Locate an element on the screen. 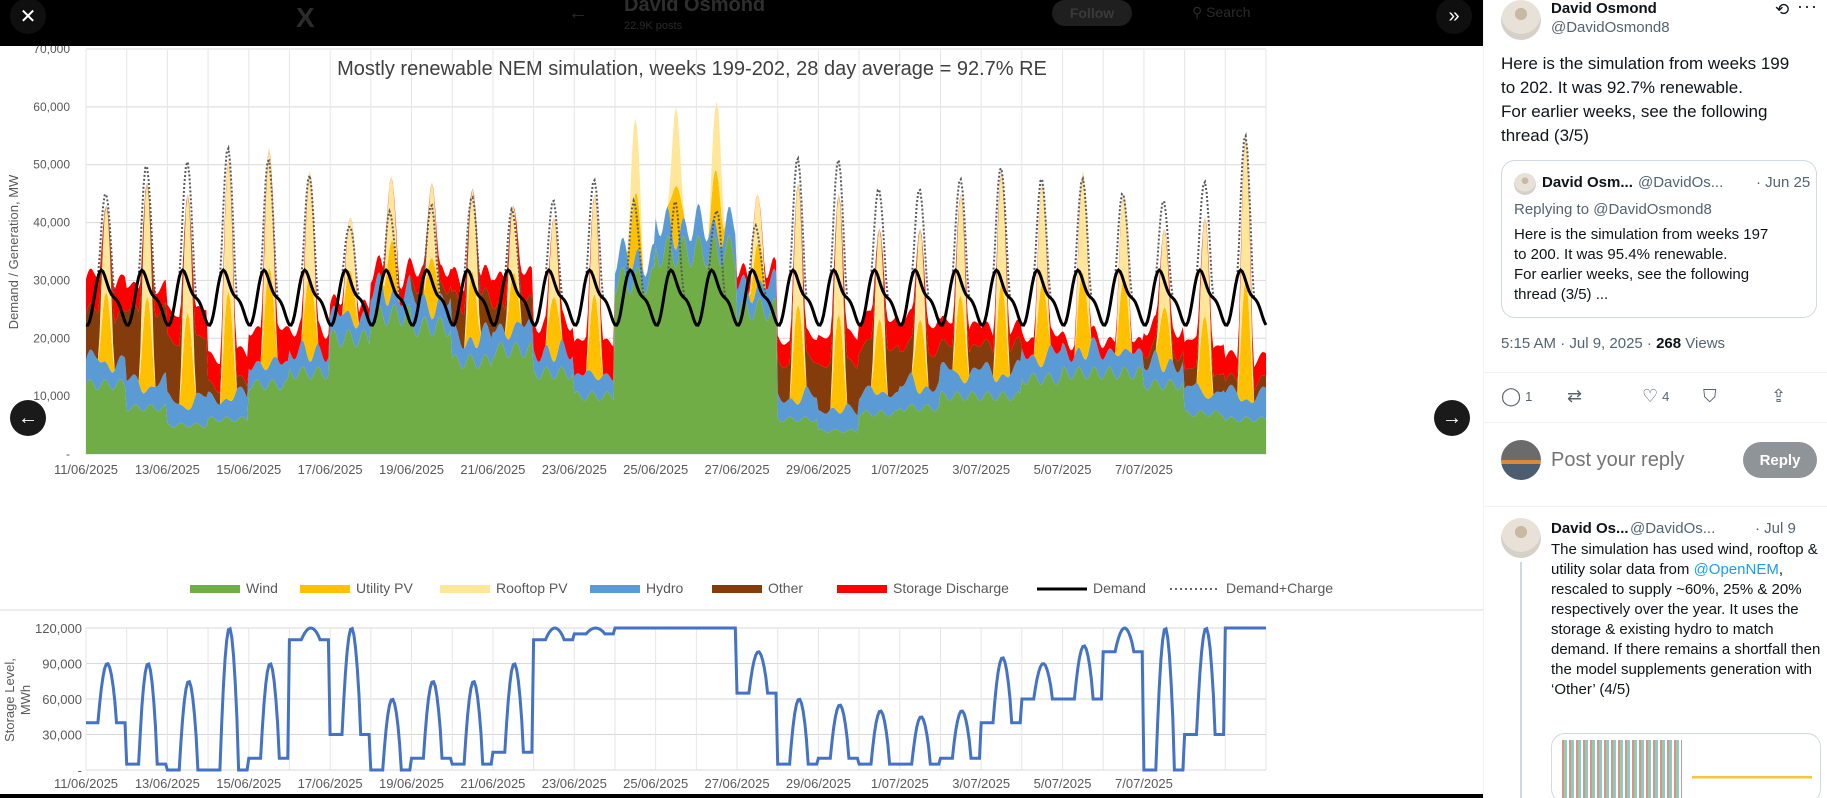 This screenshot has height=798, width=1827. author-name: David Osmond is located at coordinates (1604, 8).